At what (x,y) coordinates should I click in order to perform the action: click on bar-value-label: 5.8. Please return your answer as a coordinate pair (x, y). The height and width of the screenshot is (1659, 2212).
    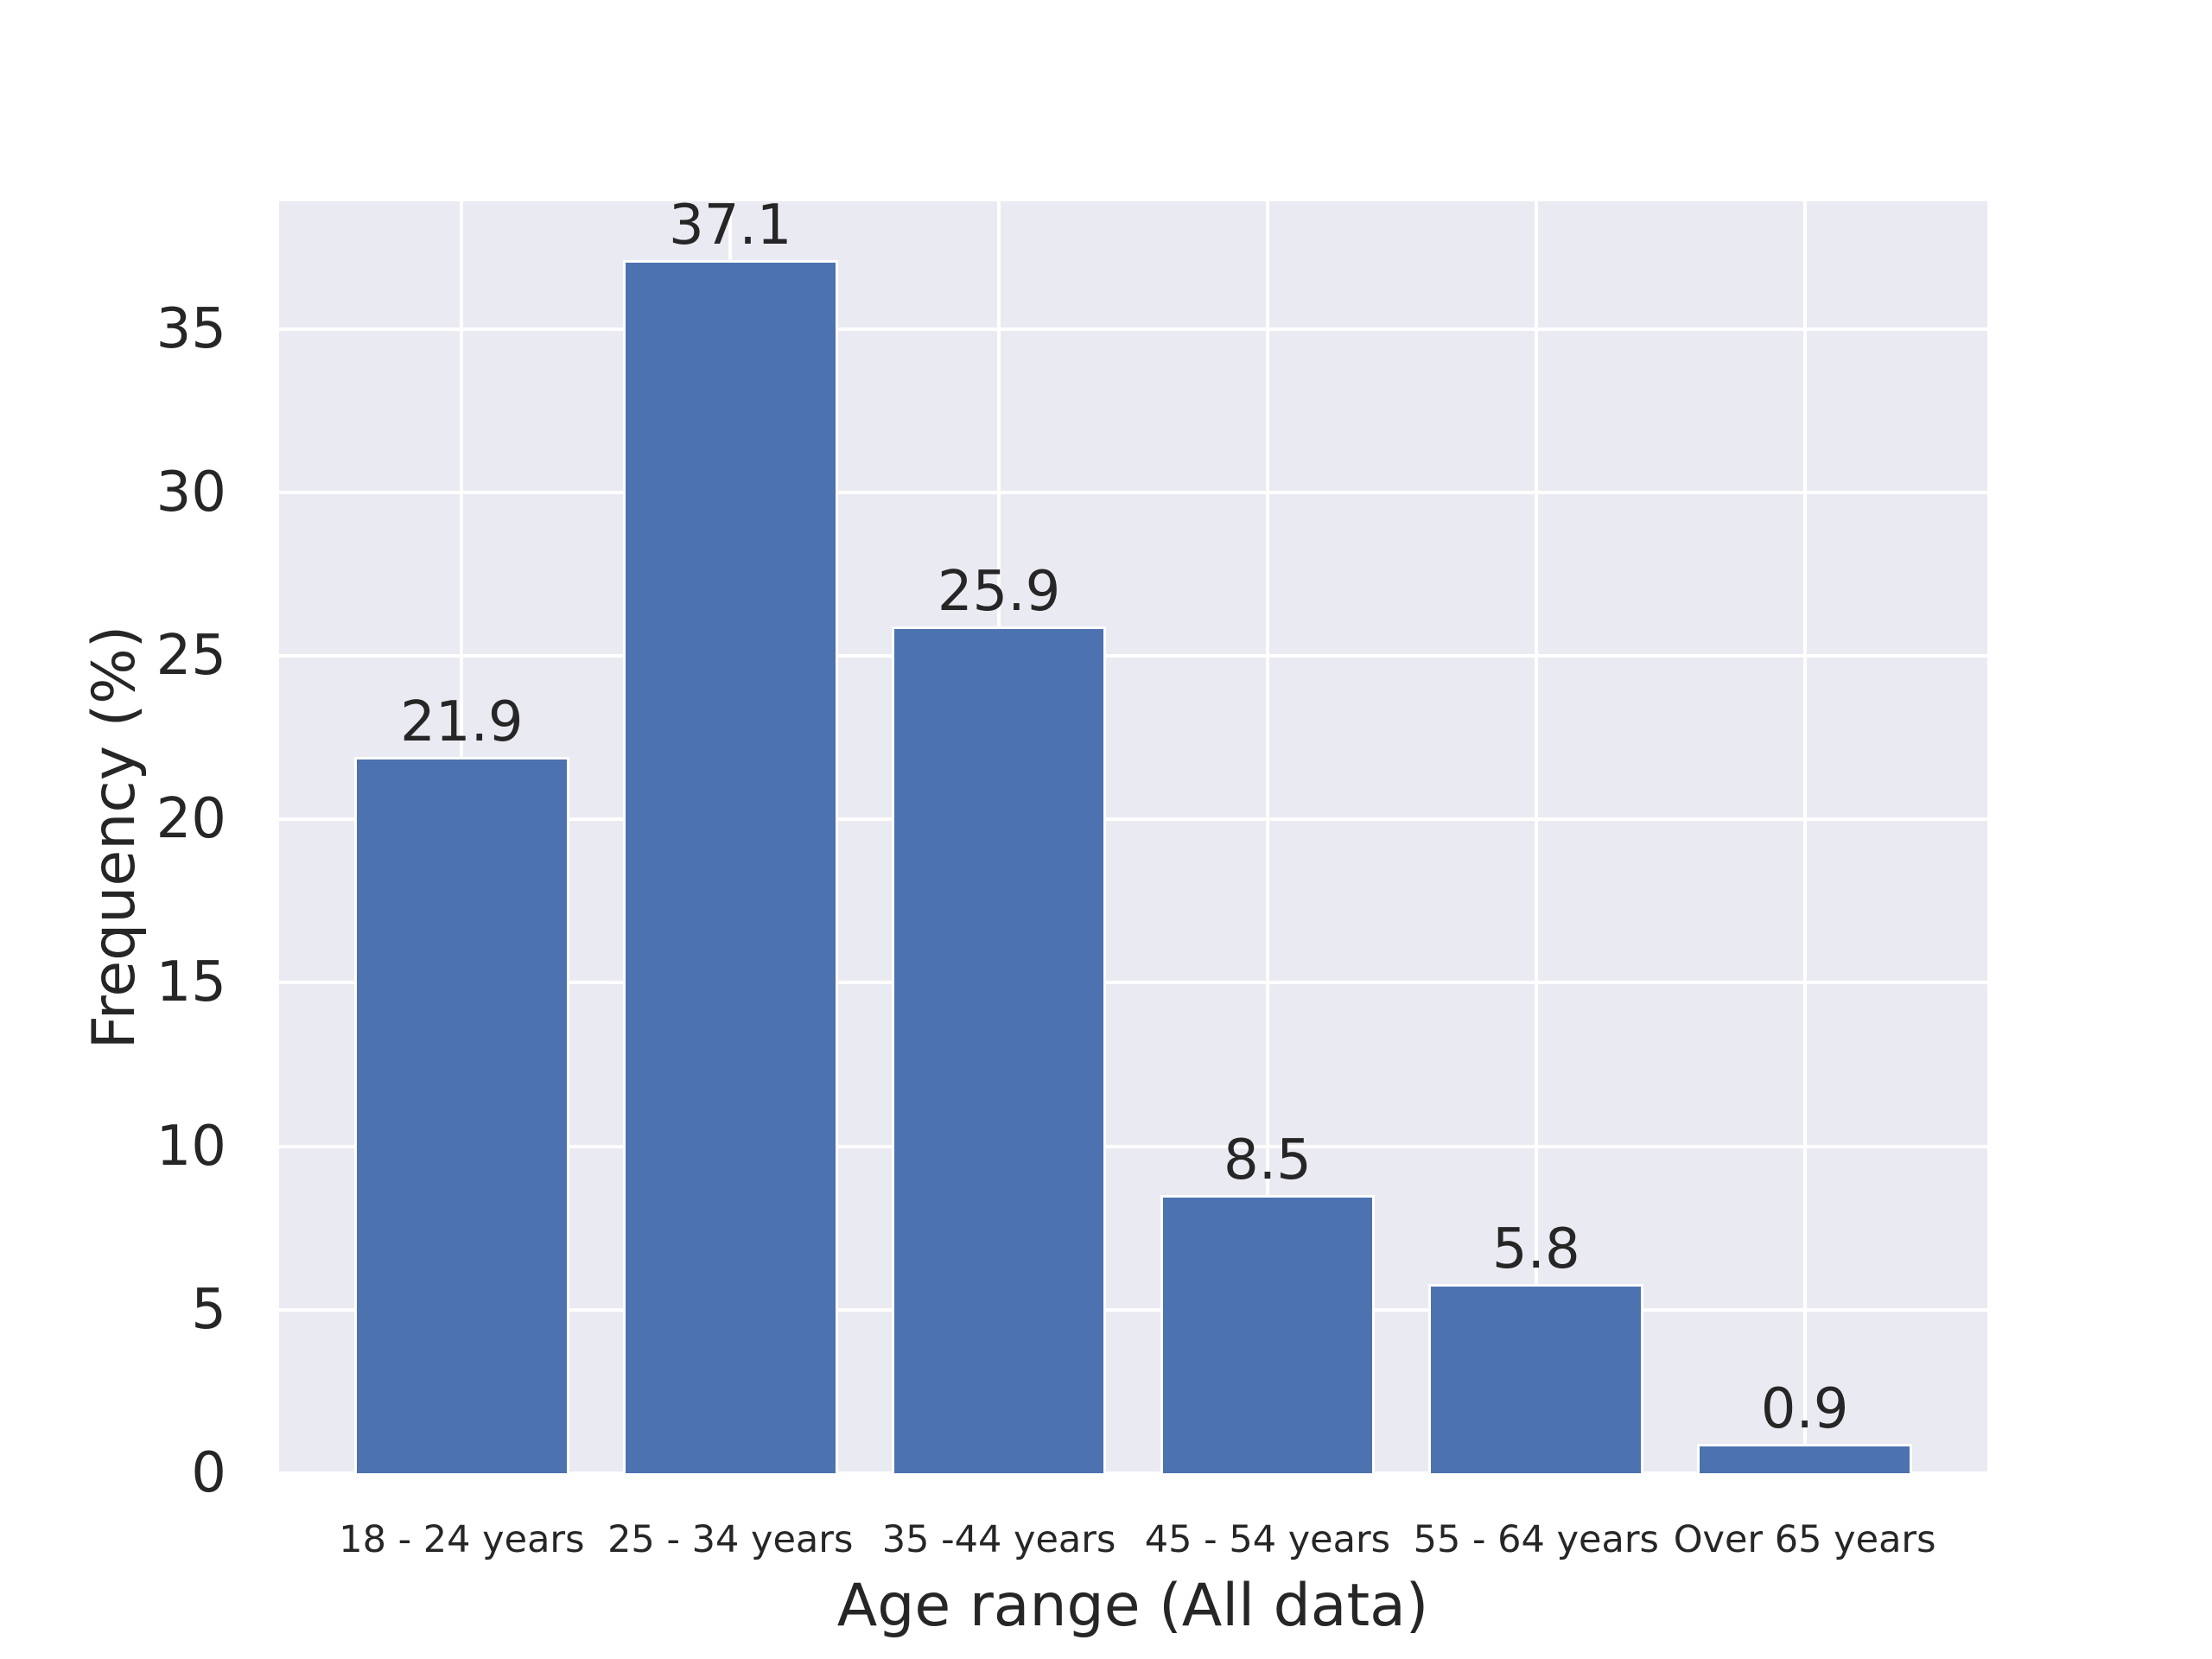
    Looking at the image, I should click on (1535, 1249).